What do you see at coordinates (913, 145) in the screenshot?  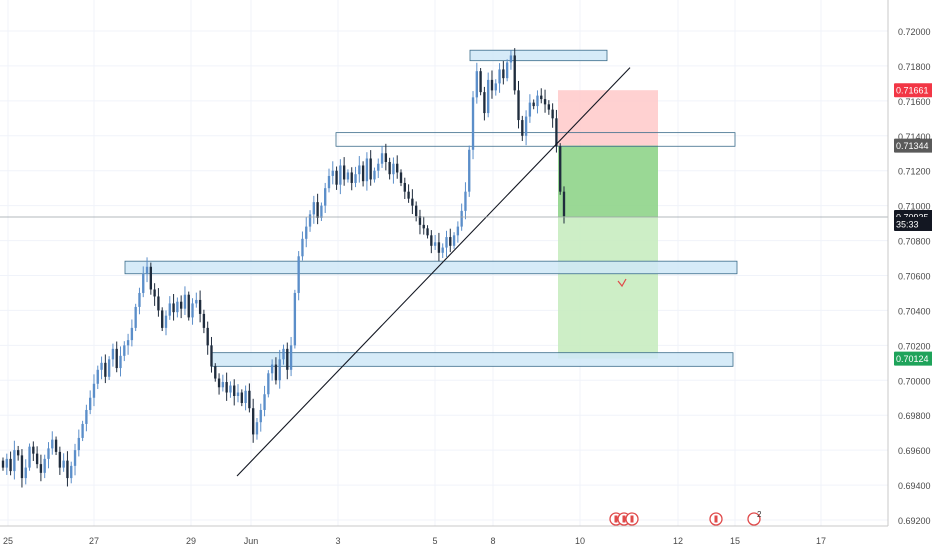 I see `entry-price-badge` at bounding box center [913, 145].